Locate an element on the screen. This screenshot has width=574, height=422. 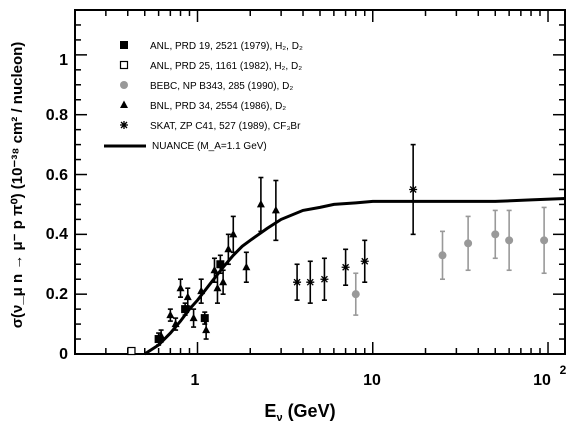
legend-label-5: NUANCE (M_A=1.1 GeV) is located at coordinates (209, 146).